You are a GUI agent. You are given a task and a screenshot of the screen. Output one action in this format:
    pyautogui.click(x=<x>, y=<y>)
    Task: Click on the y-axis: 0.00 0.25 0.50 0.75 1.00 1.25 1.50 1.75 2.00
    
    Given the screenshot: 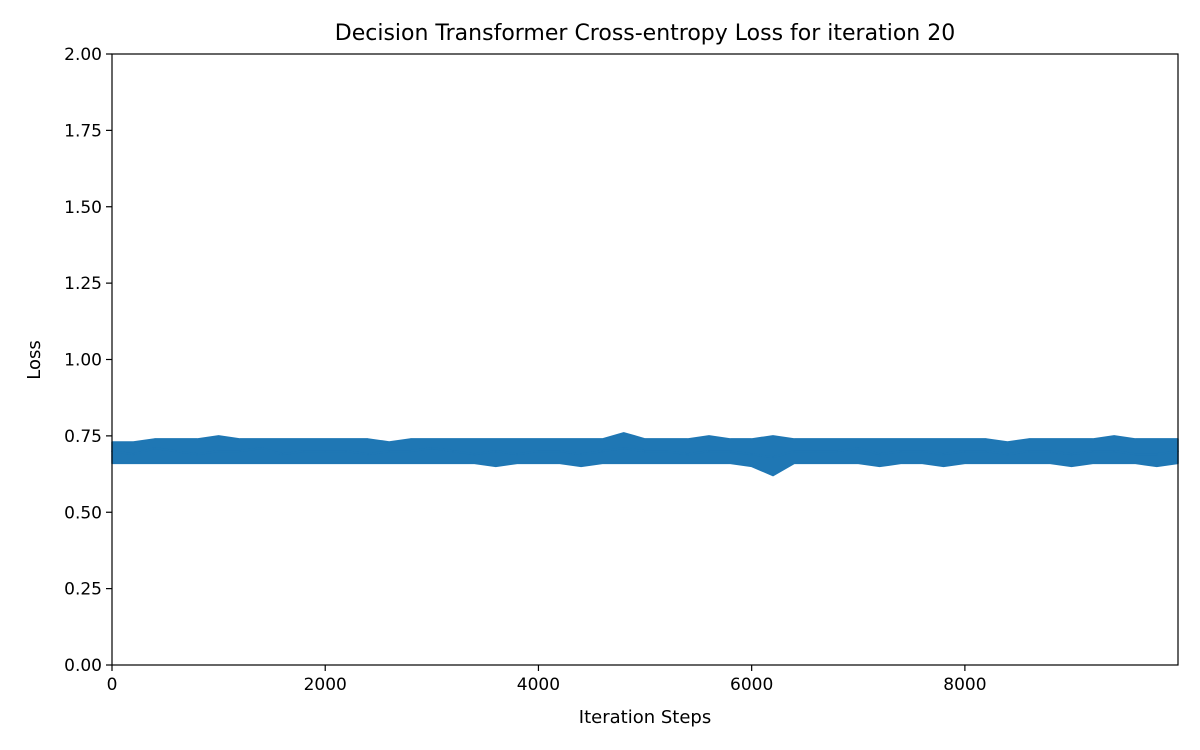 What is the action you would take?
    pyautogui.click(x=88, y=360)
    